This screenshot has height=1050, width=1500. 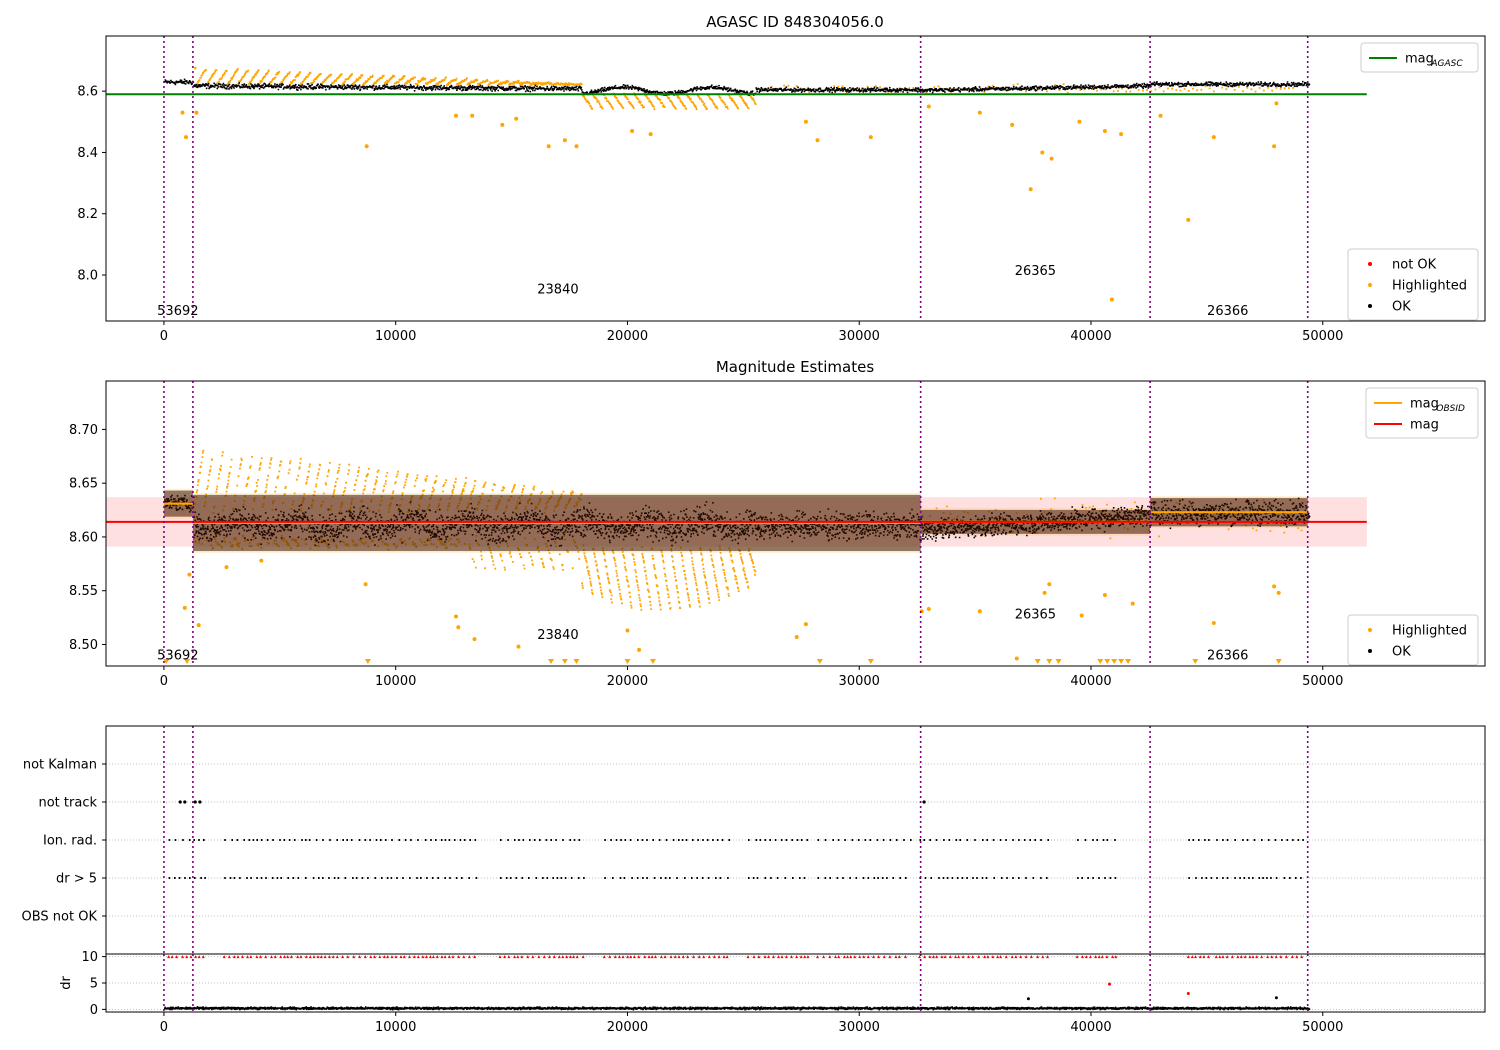 I want to click on flag-label-1: not track, so click(x=67, y=803).